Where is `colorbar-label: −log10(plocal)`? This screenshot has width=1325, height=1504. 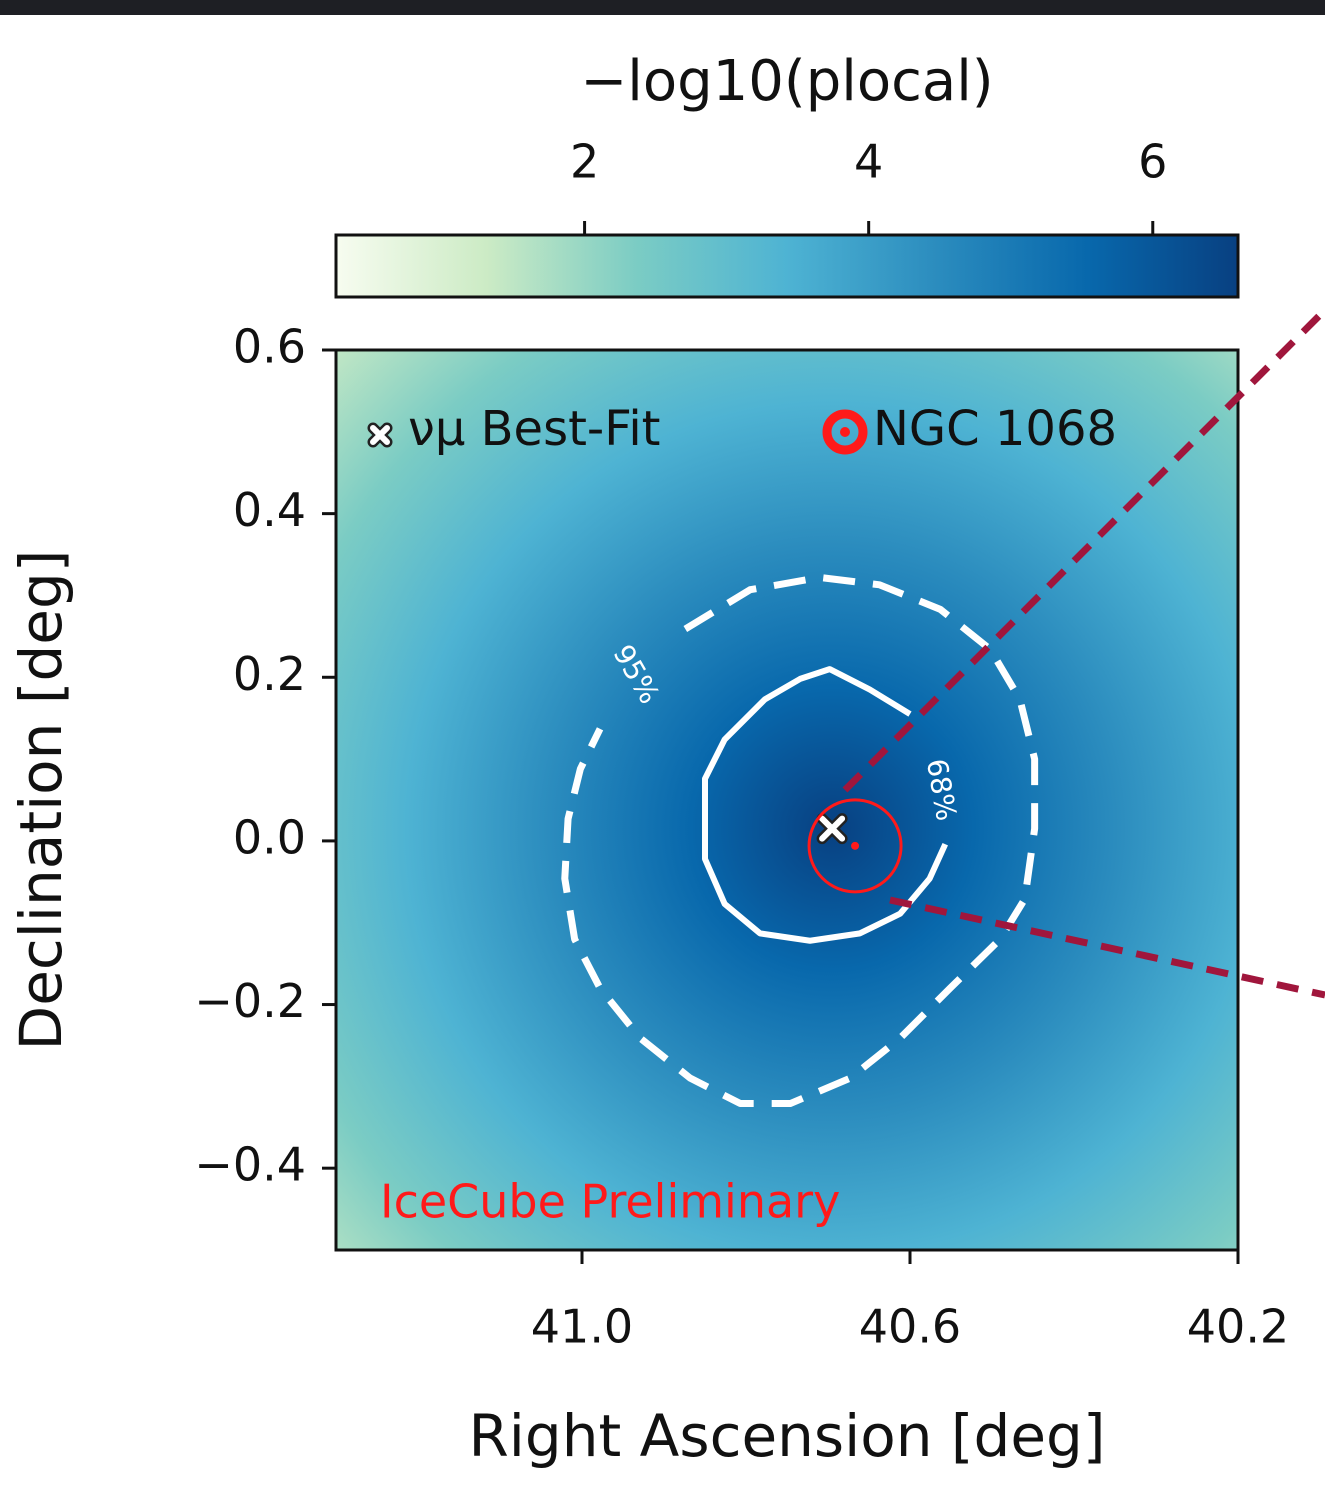 colorbar-label: −log10(plocal) is located at coordinates (786, 81).